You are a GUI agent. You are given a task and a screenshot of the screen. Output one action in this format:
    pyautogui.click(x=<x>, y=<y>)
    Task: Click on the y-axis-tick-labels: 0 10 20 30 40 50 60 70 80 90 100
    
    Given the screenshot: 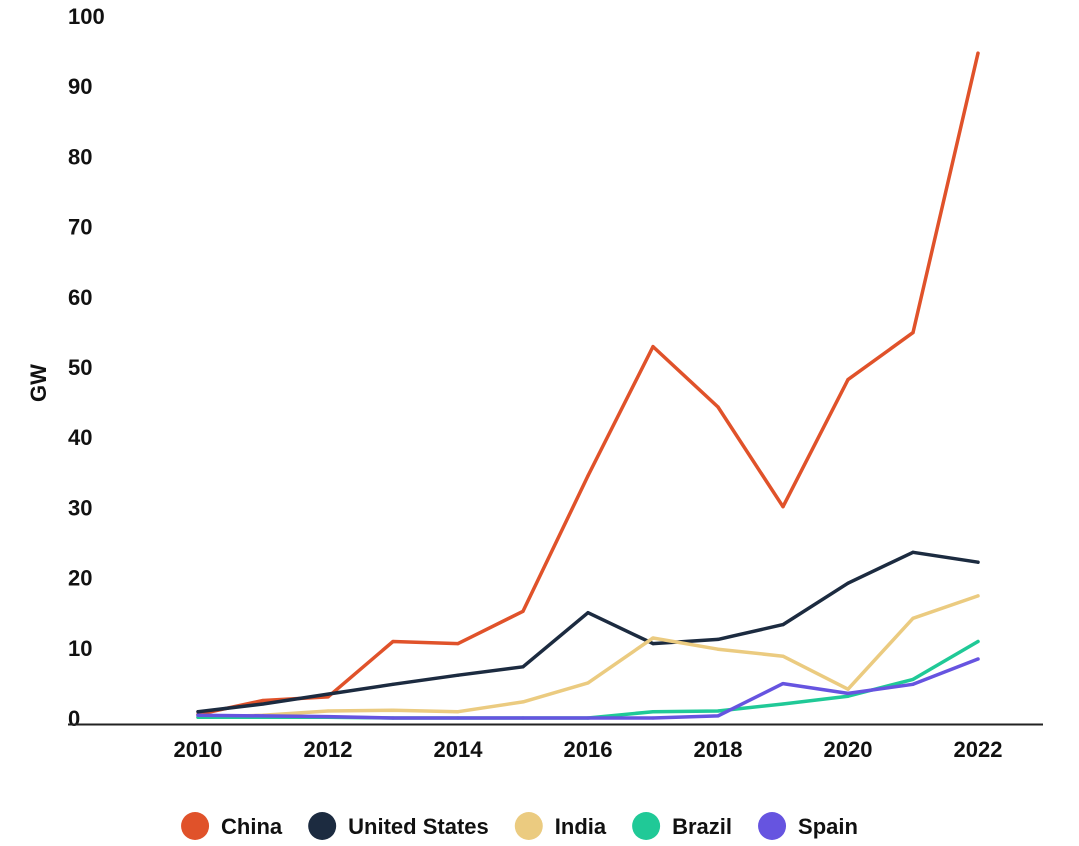 What is the action you would take?
    pyautogui.click(x=86, y=367)
    